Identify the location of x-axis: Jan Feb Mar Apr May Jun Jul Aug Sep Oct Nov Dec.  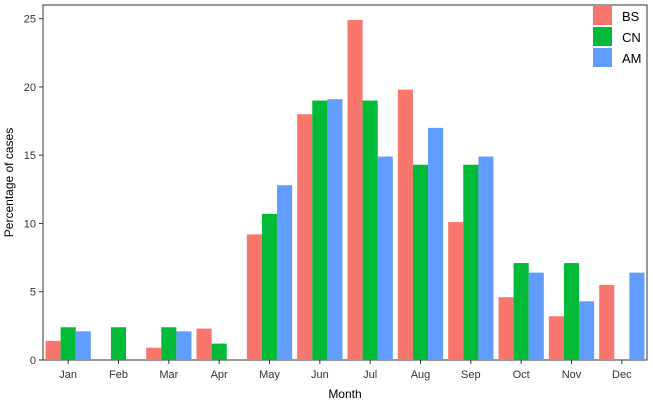
(345, 370).